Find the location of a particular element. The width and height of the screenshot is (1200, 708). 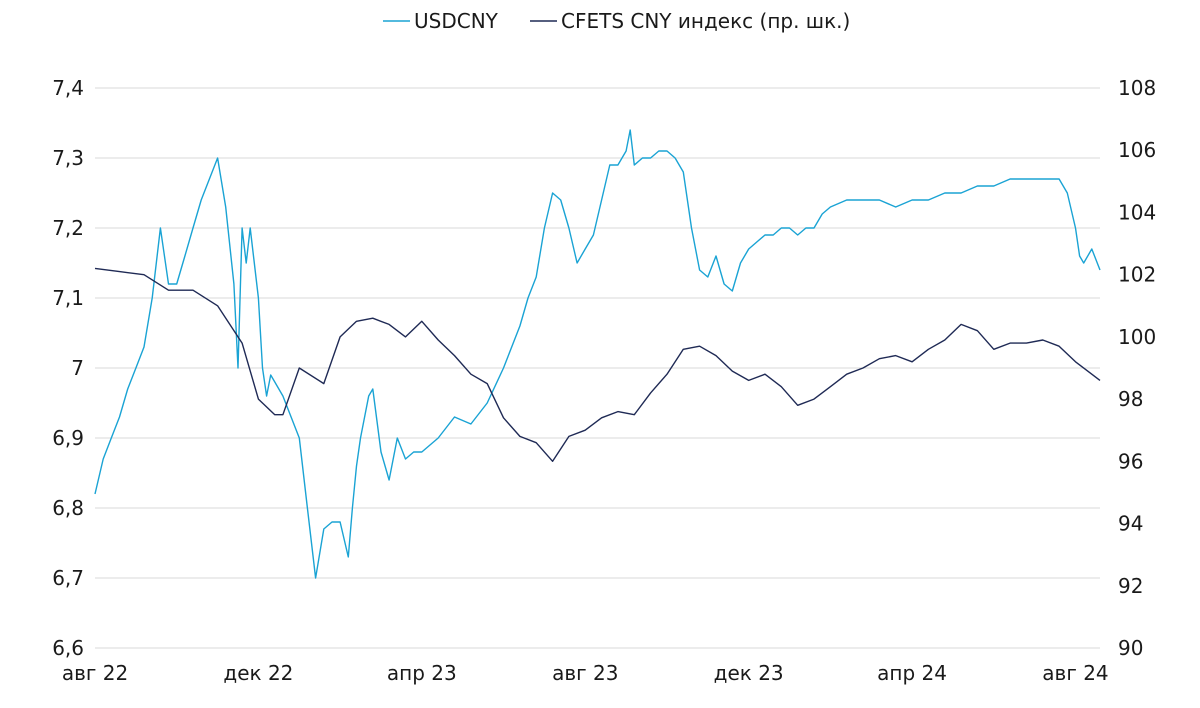

legend-label-usdcny: USDCNY is located at coordinates (456, 21).